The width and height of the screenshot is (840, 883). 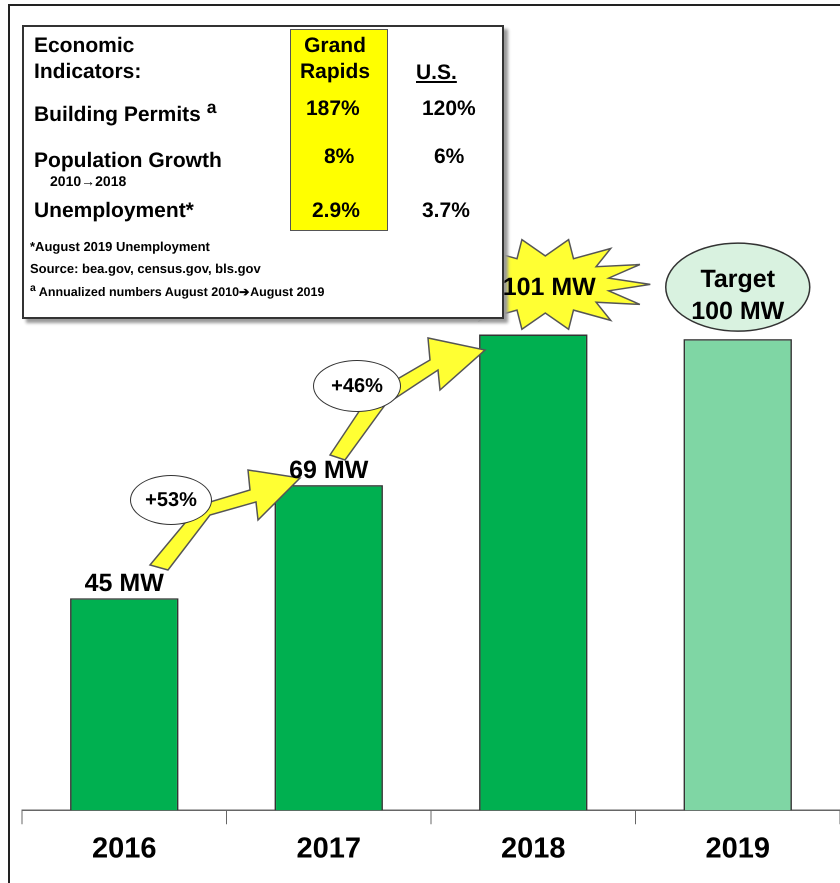 What do you see at coordinates (436, 73) in the screenshot?
I see `annotation: U.S.` at bounding box center [436, 73].